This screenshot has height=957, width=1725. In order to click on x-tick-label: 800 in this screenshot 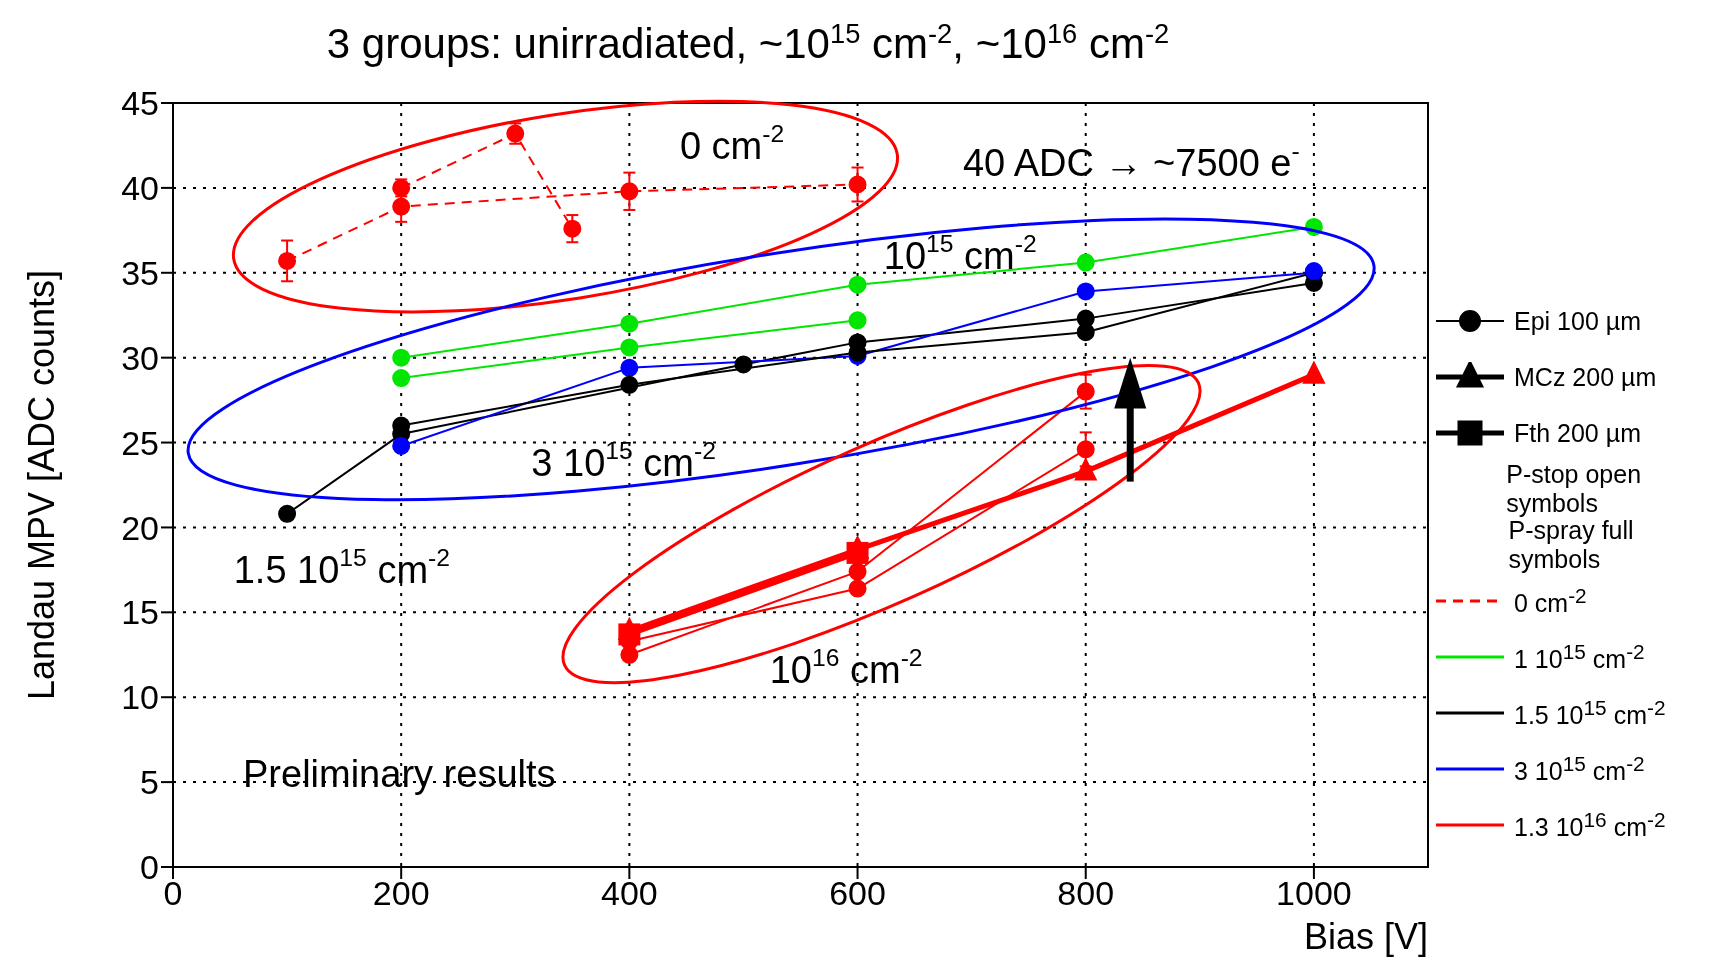, I will do `click(1086, 893)`.